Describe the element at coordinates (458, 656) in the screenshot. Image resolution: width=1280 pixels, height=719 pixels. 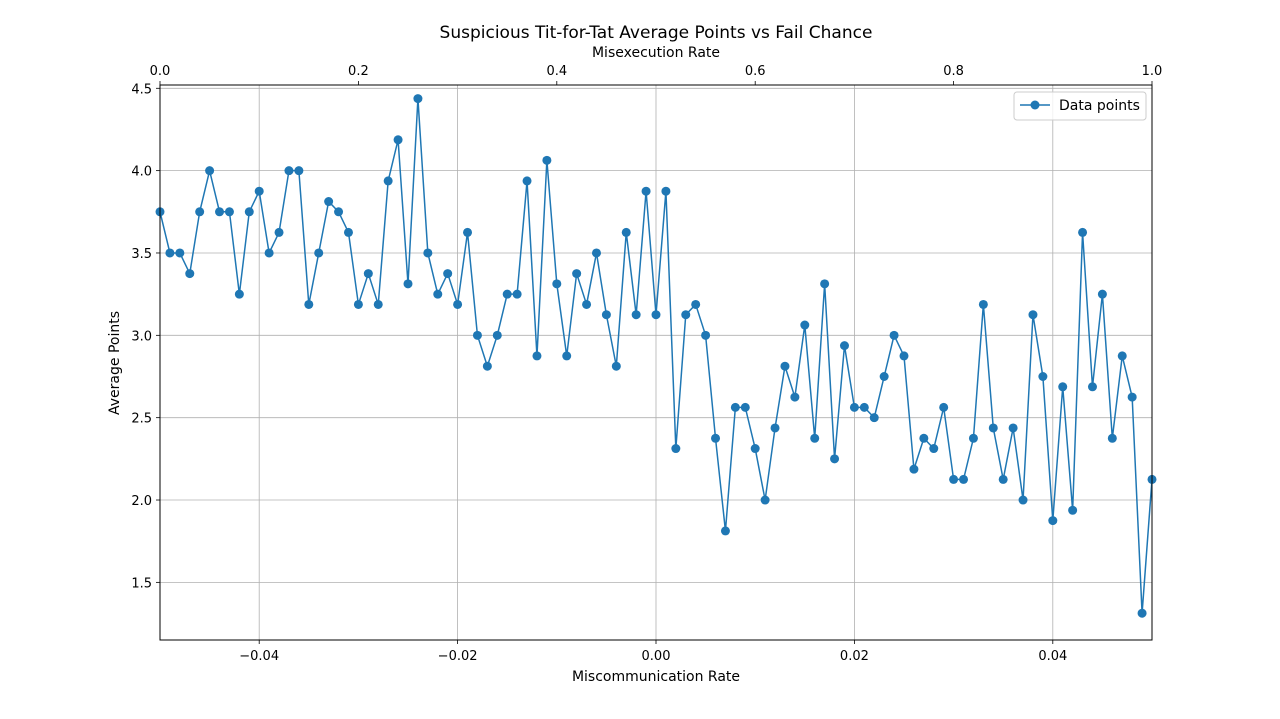
I see `x-tick-label: −0.02` at that location.